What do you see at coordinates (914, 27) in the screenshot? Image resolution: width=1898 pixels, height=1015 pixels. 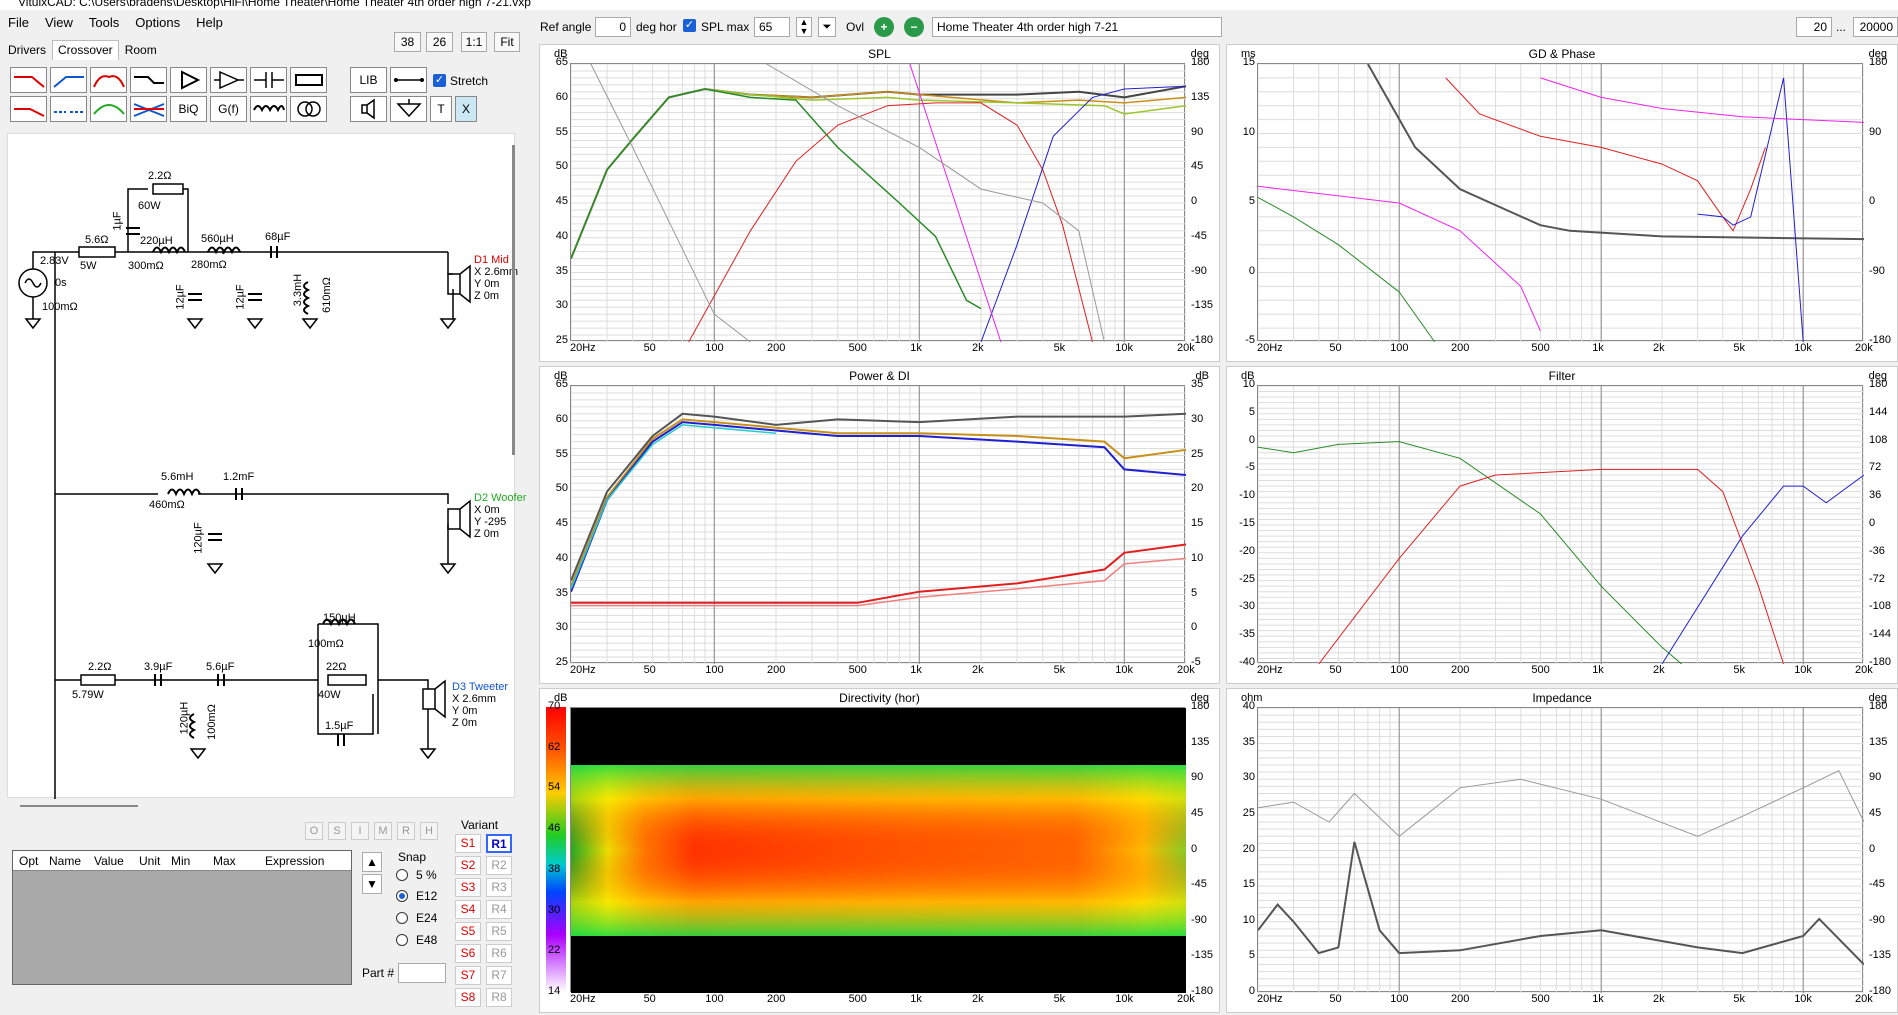 I see `remove-overlay-icon: −` at bounding box center [914, 27].